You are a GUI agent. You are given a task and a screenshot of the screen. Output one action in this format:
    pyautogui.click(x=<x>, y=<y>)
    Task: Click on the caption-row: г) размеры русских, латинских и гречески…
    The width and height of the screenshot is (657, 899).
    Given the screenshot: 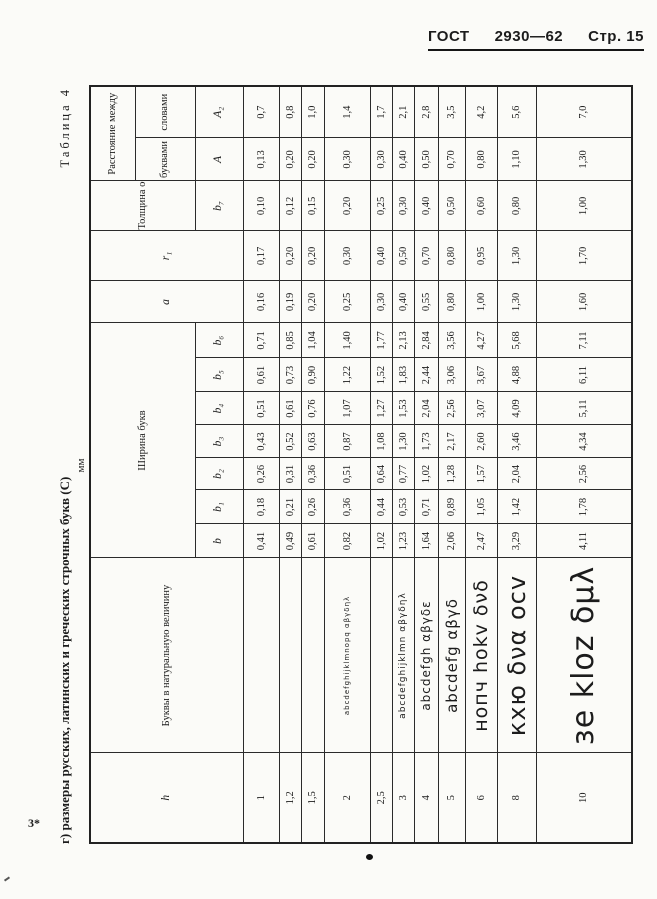 What is the action you would take?
    pyautogui.click(x=65, y=465)
    